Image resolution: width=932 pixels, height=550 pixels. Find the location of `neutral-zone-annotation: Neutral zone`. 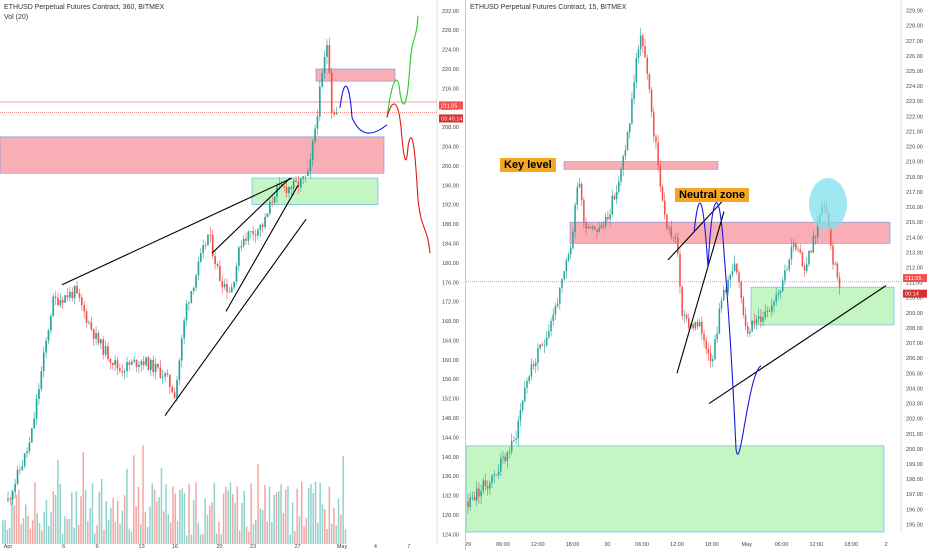

neutral-zone-annotation: Neutral zone is located at coordinates (712, 195).